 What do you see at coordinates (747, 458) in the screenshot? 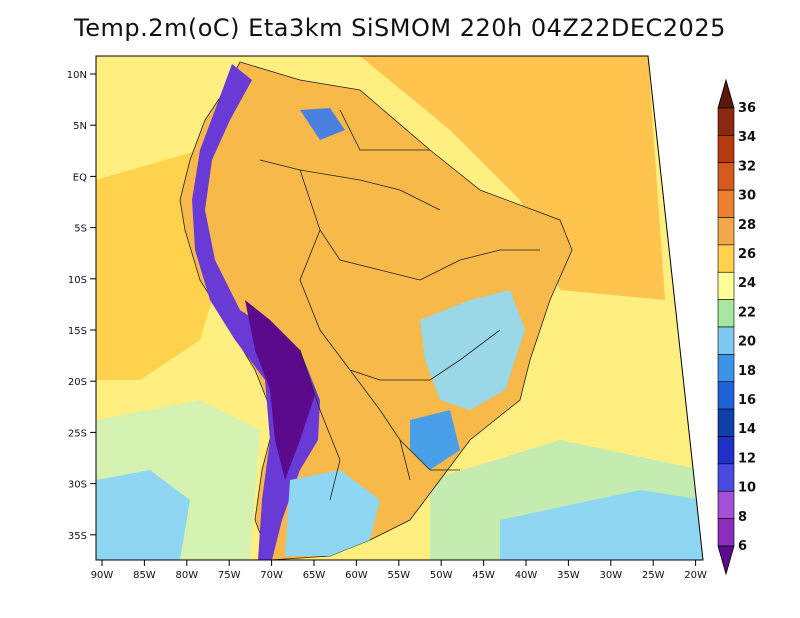
I see `colorbar-label: 12` at bounding box center [747, 458].